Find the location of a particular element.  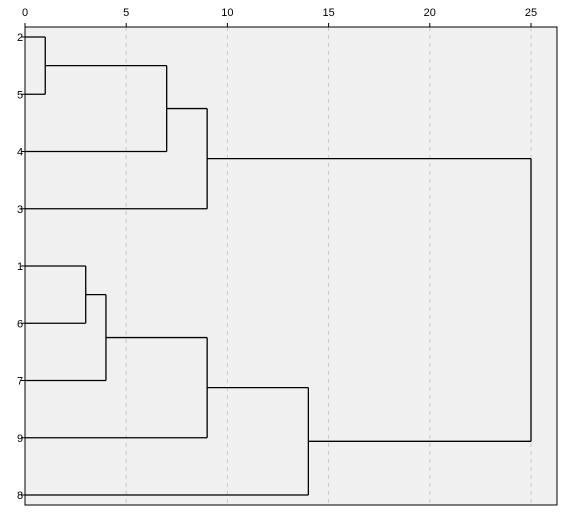

leaf-label-7: 7 is located at coordinates (20, 382).